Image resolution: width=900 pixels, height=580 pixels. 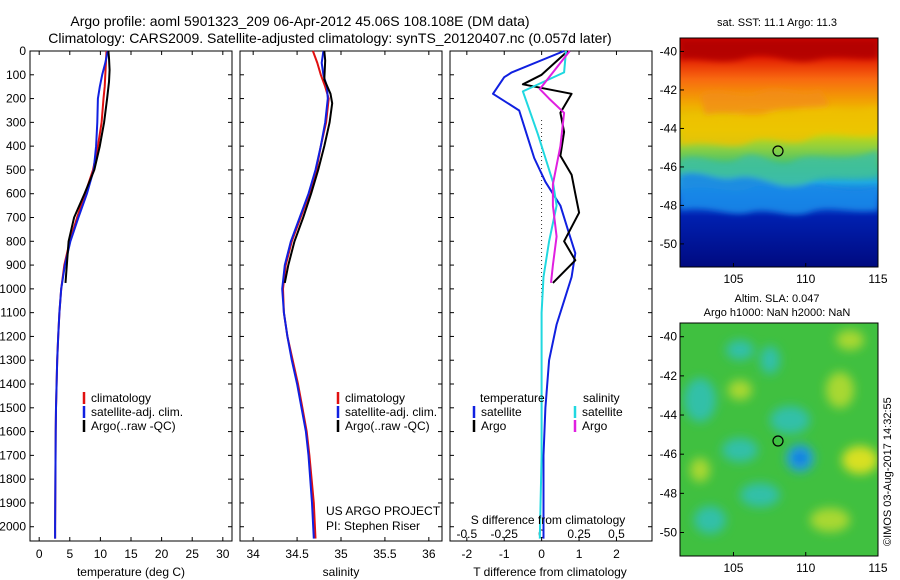 I want to click on argo-location-marker, so click(x=778, y=441).